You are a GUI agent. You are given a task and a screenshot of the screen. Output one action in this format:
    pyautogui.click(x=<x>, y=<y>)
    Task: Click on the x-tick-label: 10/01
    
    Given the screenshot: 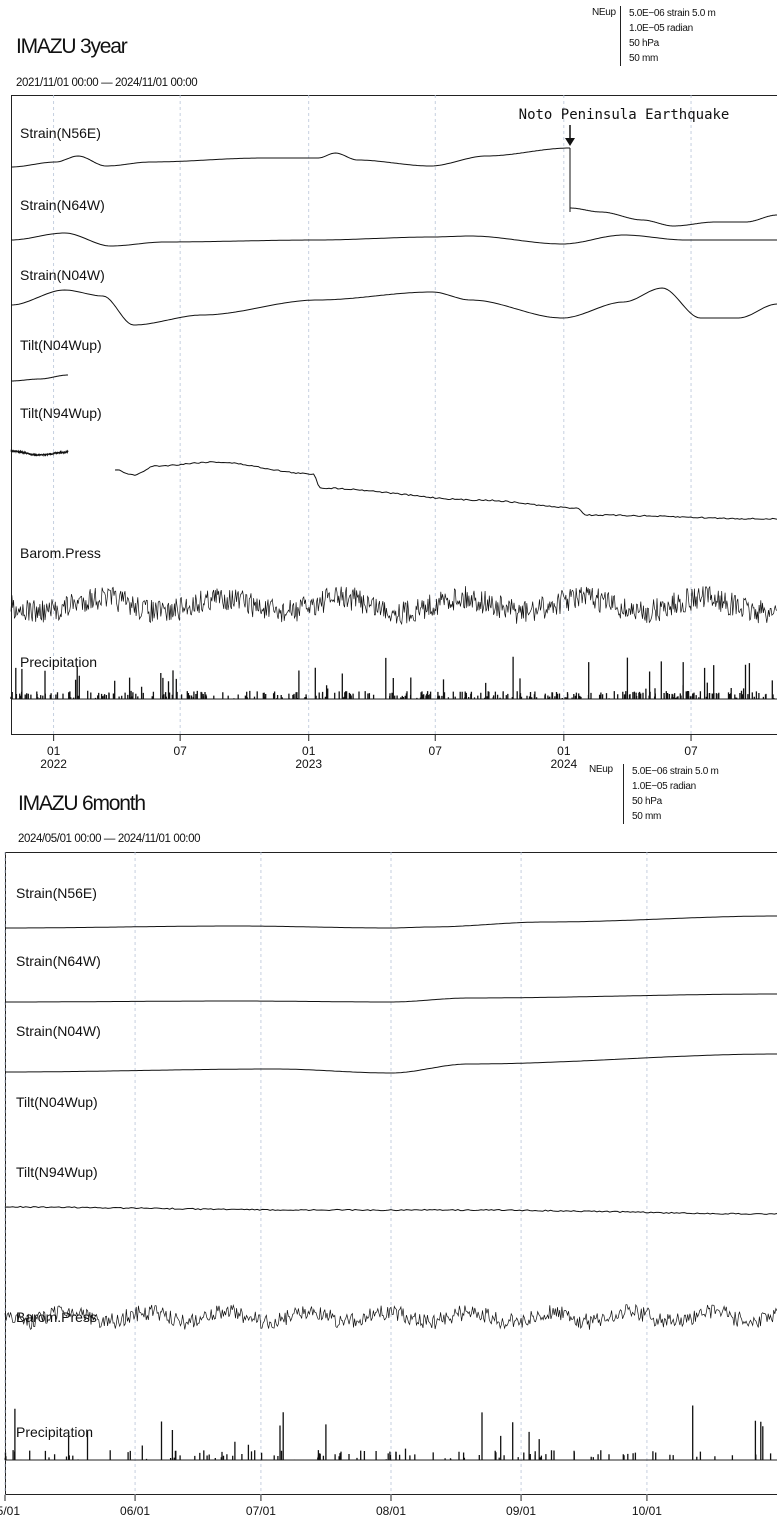 What is the action you would take?
    pyautogui.click(x=647, y=1511)
    